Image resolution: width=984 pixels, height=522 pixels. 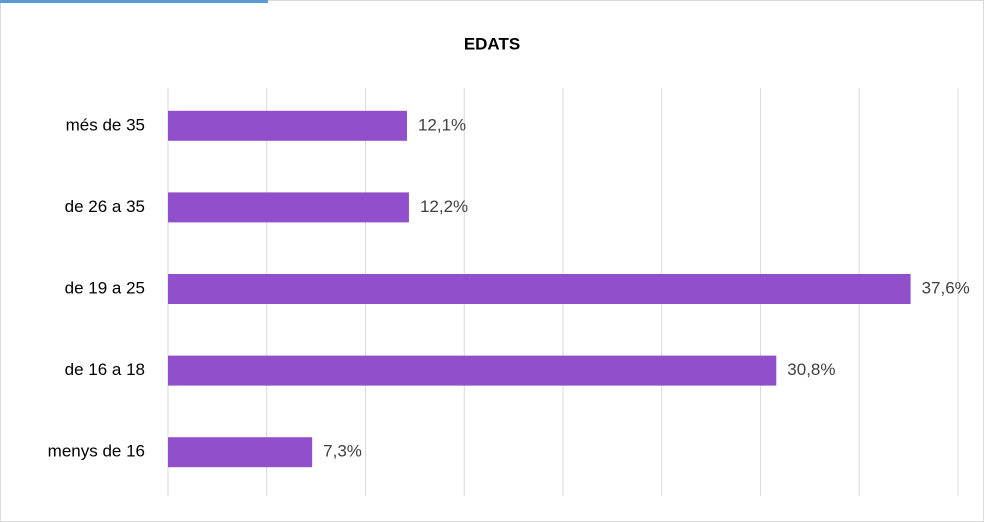 What do you see at coordinates (105, 287) in the screenshot?
I see `y-tick-label: de 19 a 25` at bounding box center [105, 287].